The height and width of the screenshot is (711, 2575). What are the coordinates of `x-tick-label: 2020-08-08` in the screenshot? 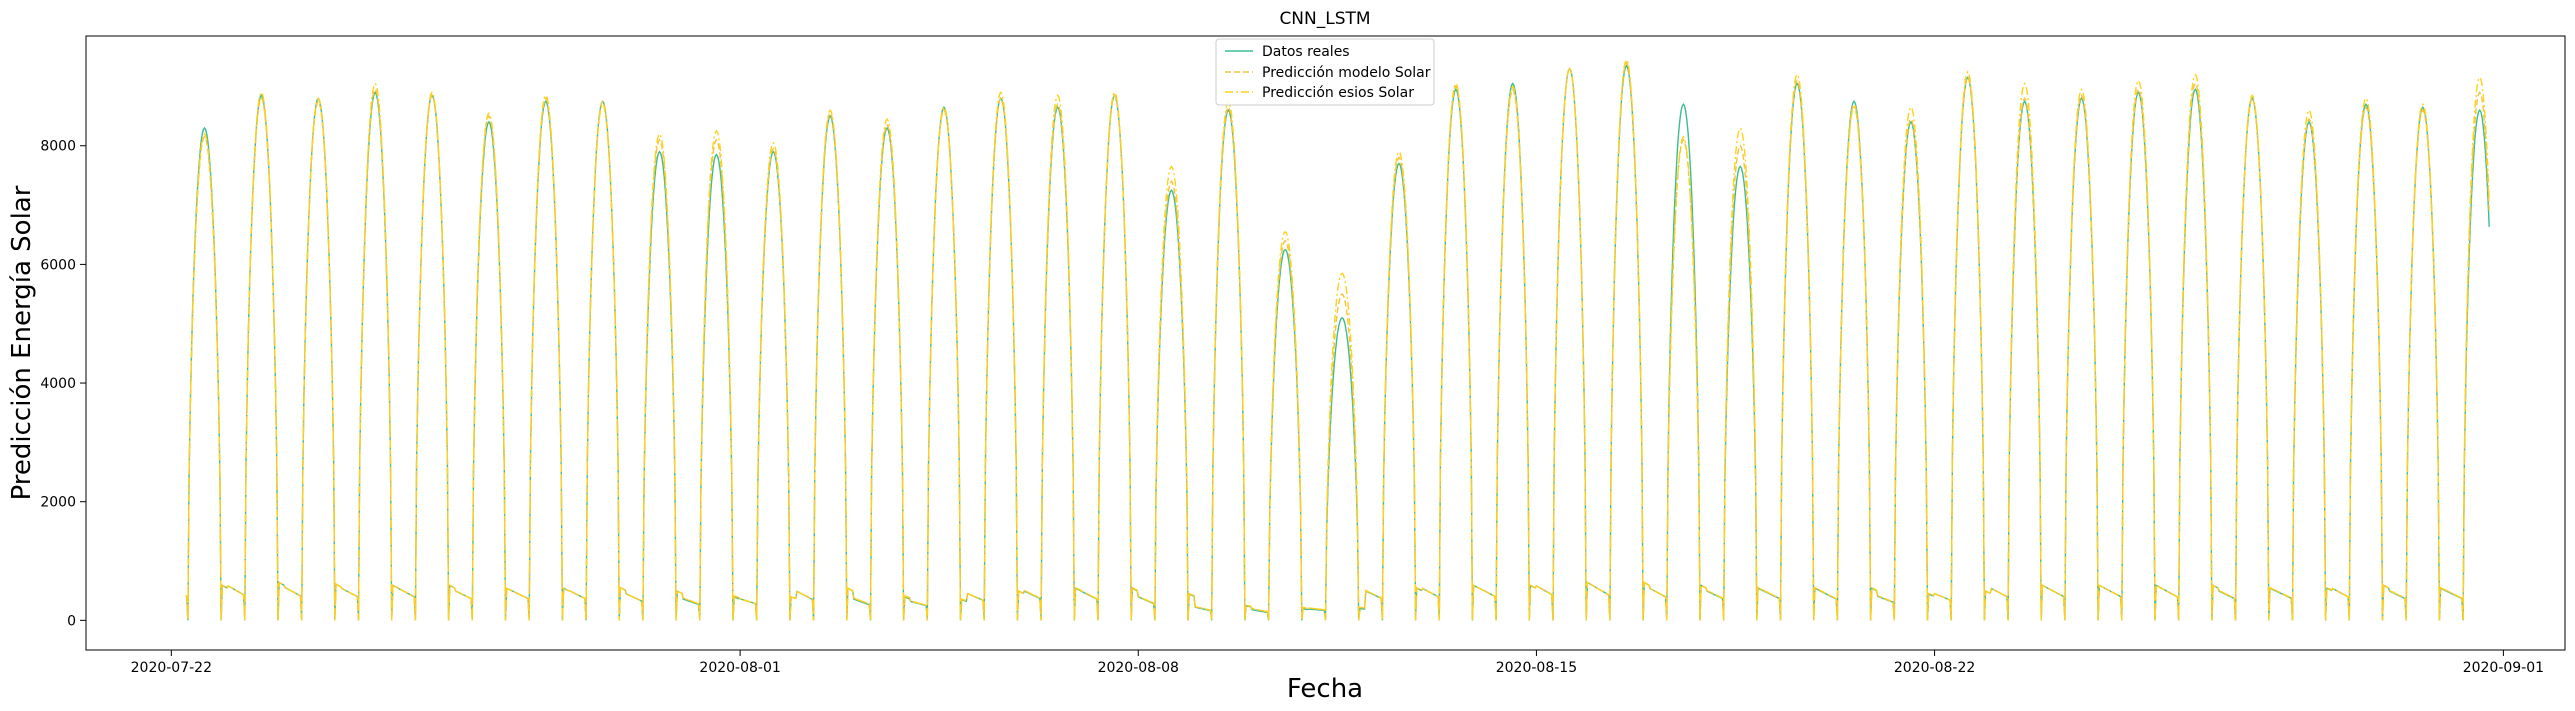 It's located at (1138, 668).